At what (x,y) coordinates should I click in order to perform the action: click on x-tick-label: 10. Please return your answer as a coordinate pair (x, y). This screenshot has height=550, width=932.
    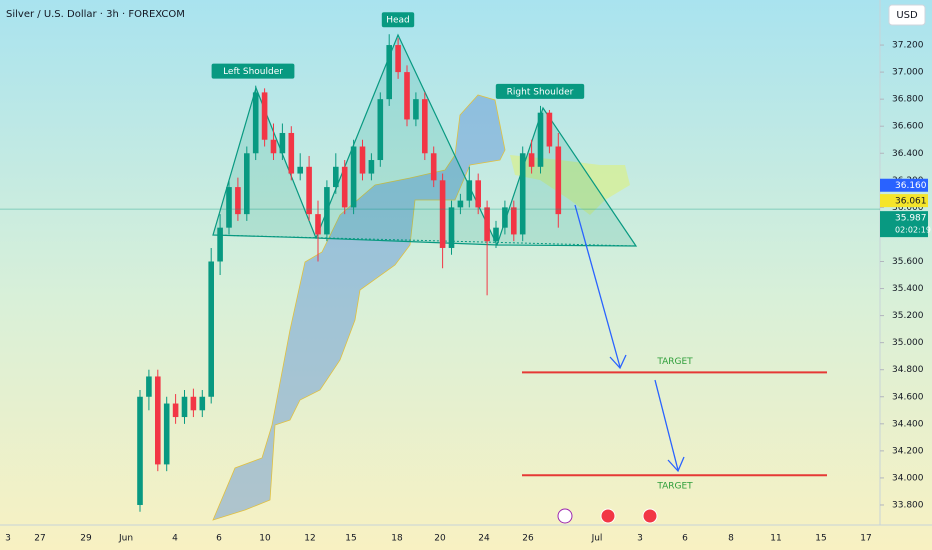
    Looking at the image, I should click on (265, 539).